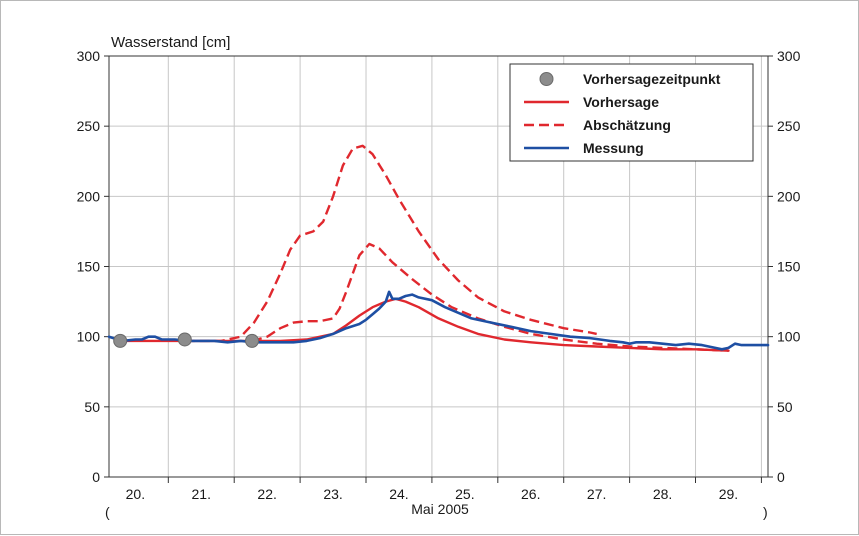 The width and height of the screenshot is (859, 536). Describe the element at coordinates (398, 494) in the screenshot. I see `x-tick-label: 24.` at that location.